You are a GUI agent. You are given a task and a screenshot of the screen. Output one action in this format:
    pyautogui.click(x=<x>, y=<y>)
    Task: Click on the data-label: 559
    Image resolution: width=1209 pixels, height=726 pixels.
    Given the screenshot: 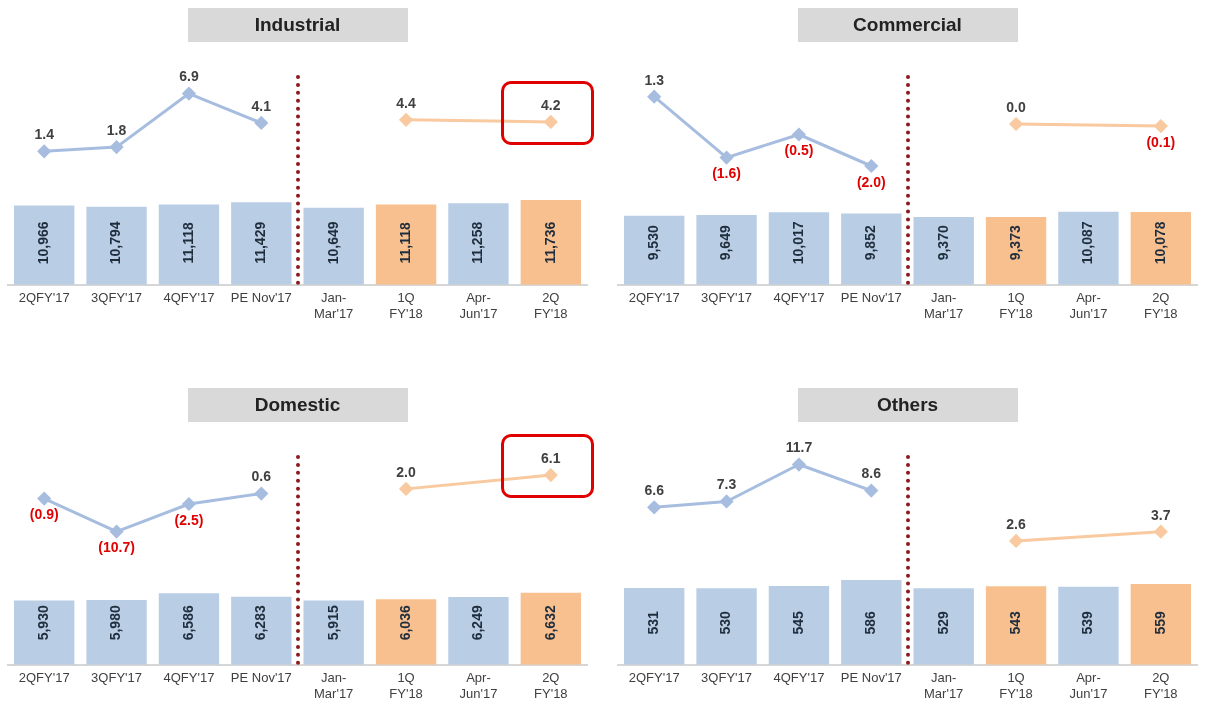 What is the action you would take?
    pyautogui.click(x=1159, y=622)
    